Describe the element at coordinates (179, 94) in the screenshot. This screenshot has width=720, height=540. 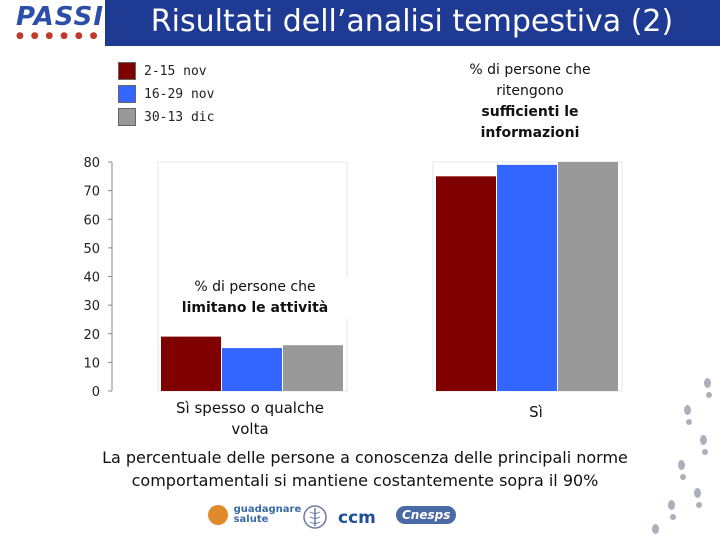
I see `legend-label-2: 16-29 nov` at that location.